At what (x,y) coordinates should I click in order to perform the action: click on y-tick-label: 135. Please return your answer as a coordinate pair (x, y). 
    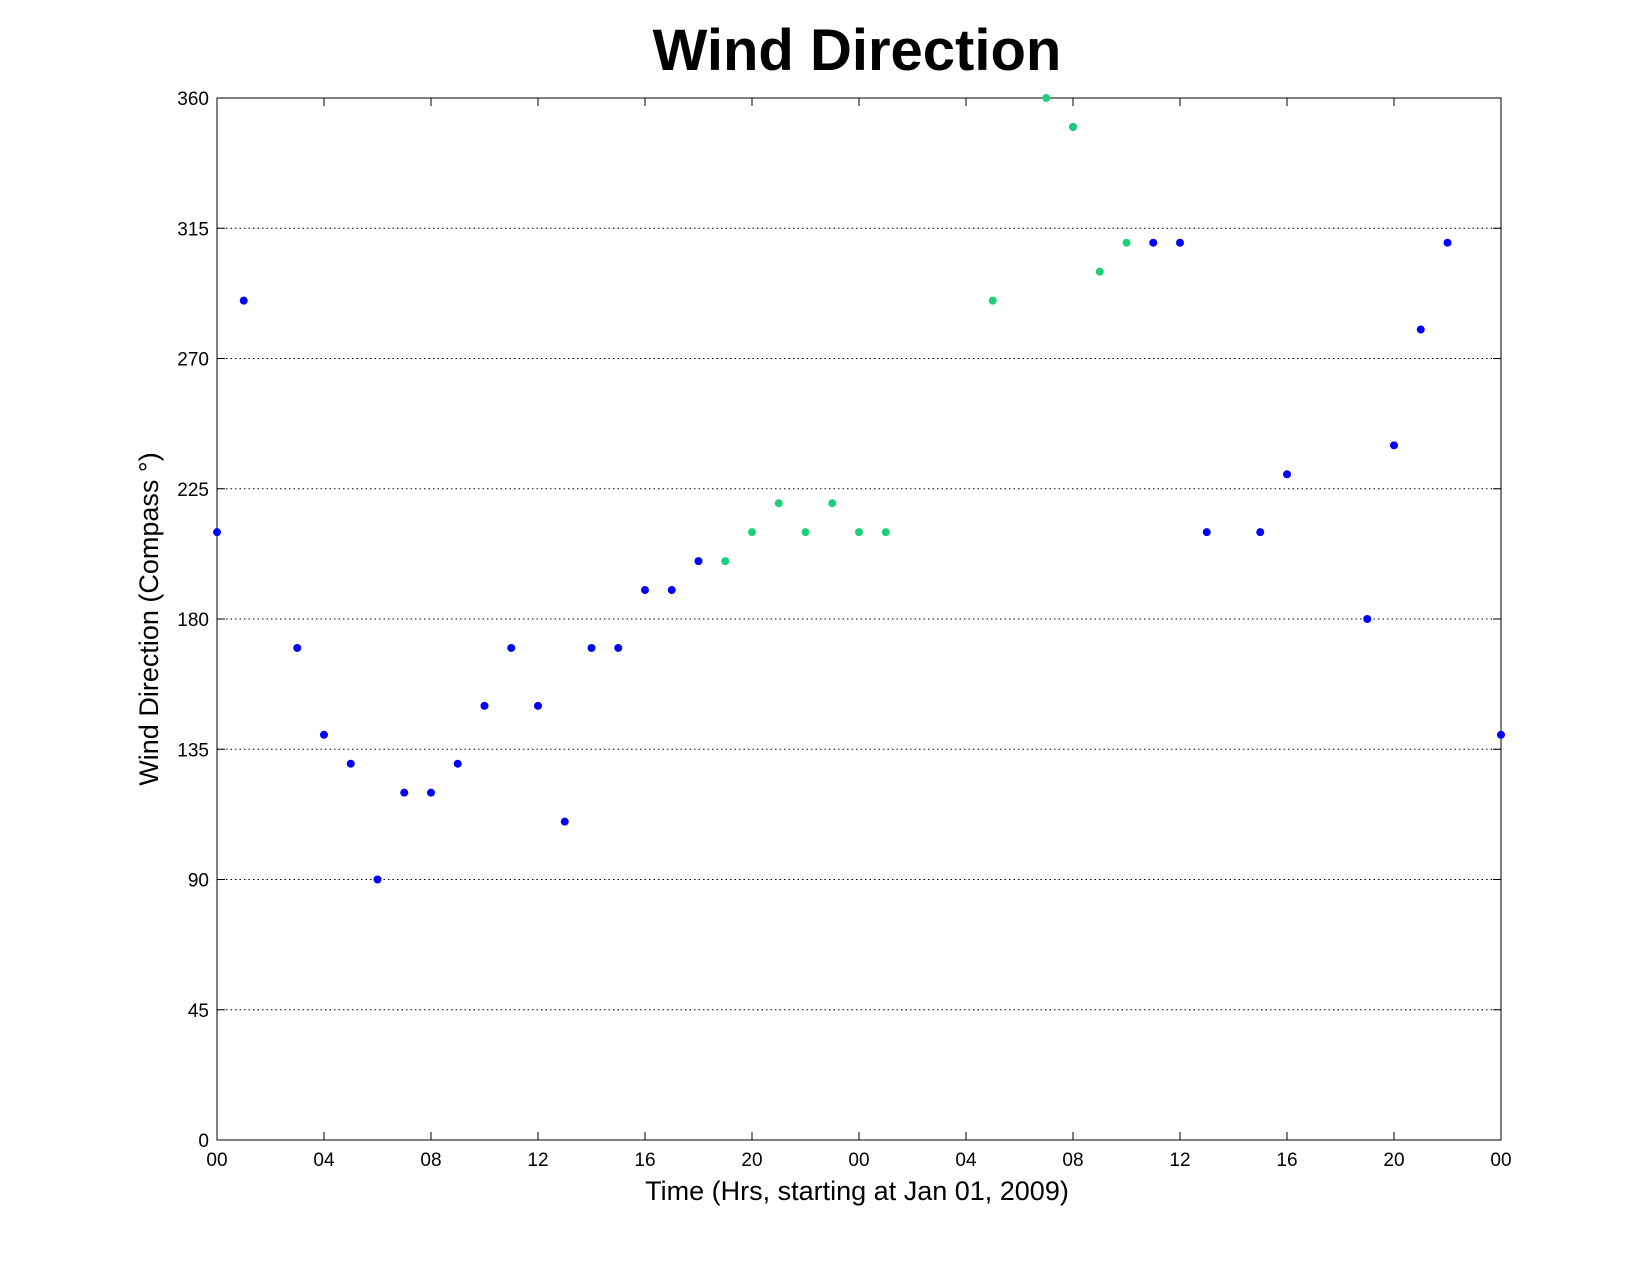
    Looking at the image, I should click on (193, 750).